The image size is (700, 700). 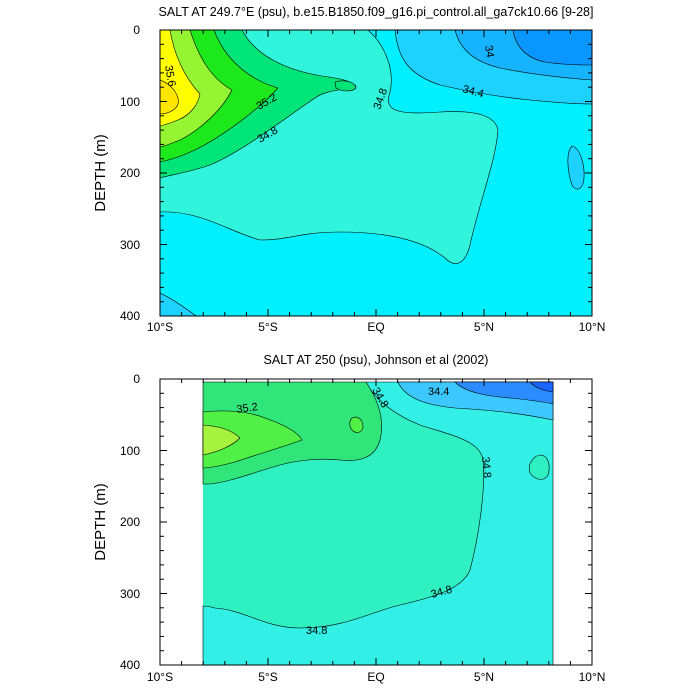 What do you see at coordinates (170, 75) in the screenshot?
I see `contour-label: 35.6` at bounding box center [170, 75].